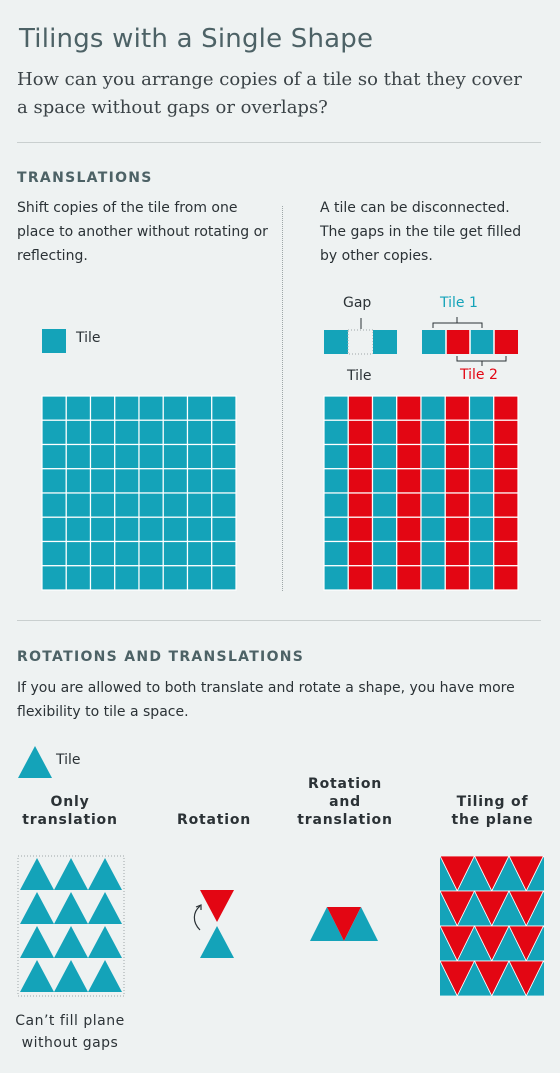 The width and height of the screenshot is (560, 1073). I want to click on column-label-only-translation: Only translation, so click(70, 811).